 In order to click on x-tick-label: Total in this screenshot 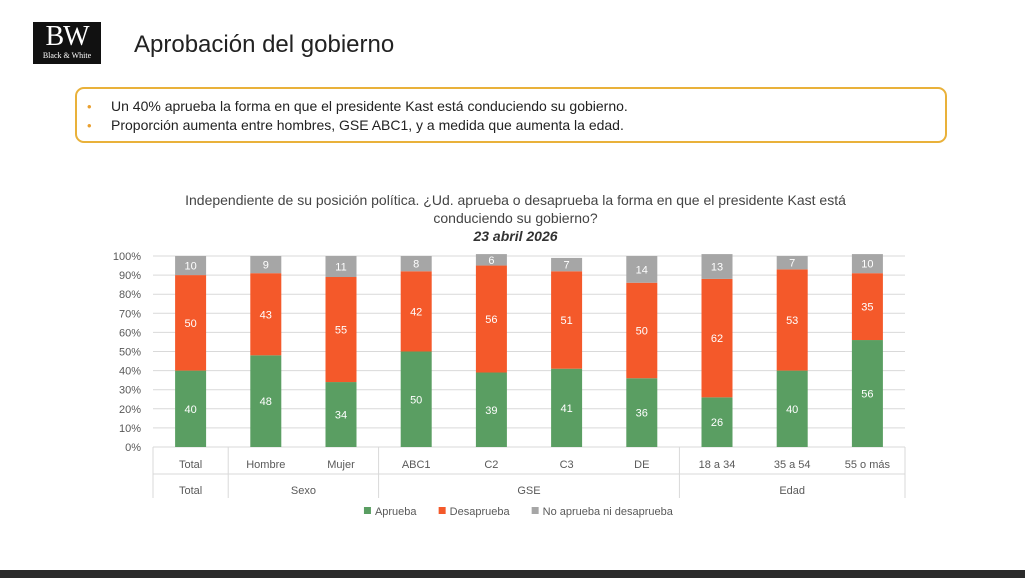, I will do `click(190, 465)`.